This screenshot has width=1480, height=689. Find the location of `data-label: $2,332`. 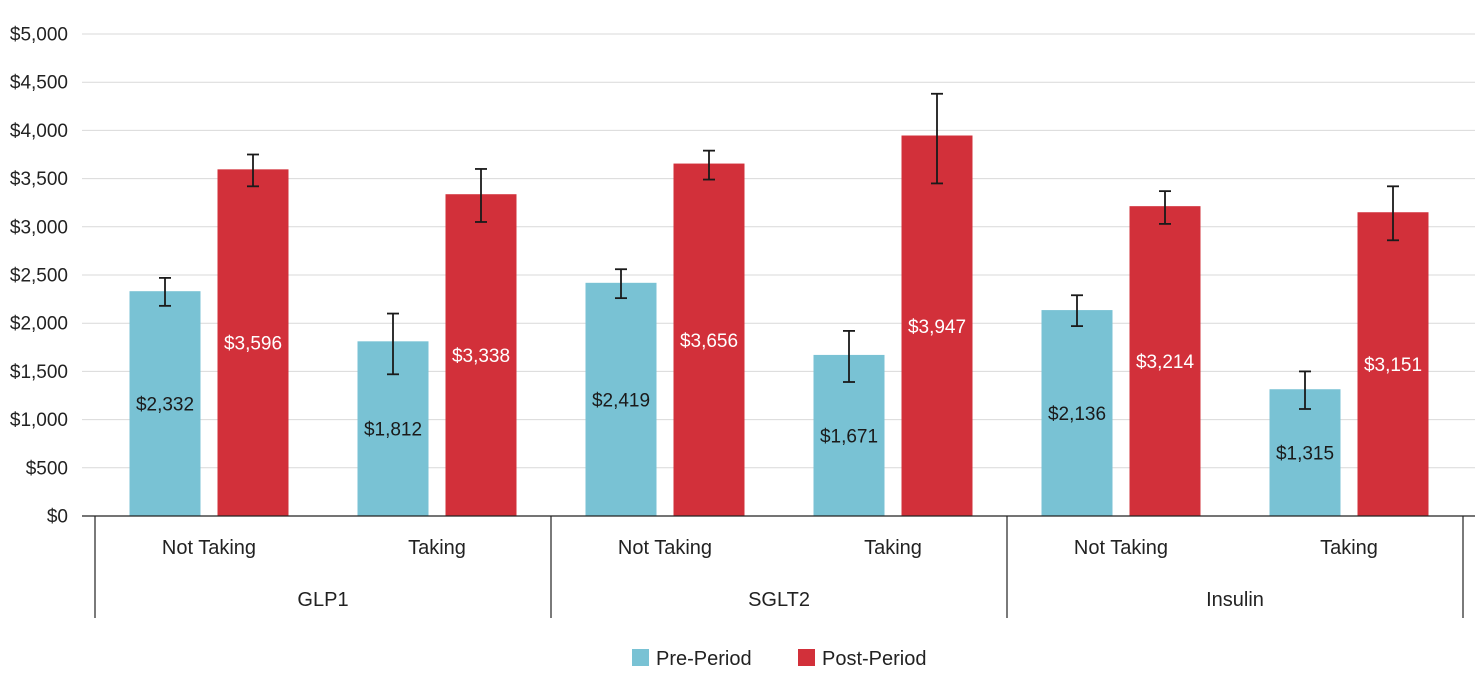

data-label: $2,332 is located at coordinates (165, 405).